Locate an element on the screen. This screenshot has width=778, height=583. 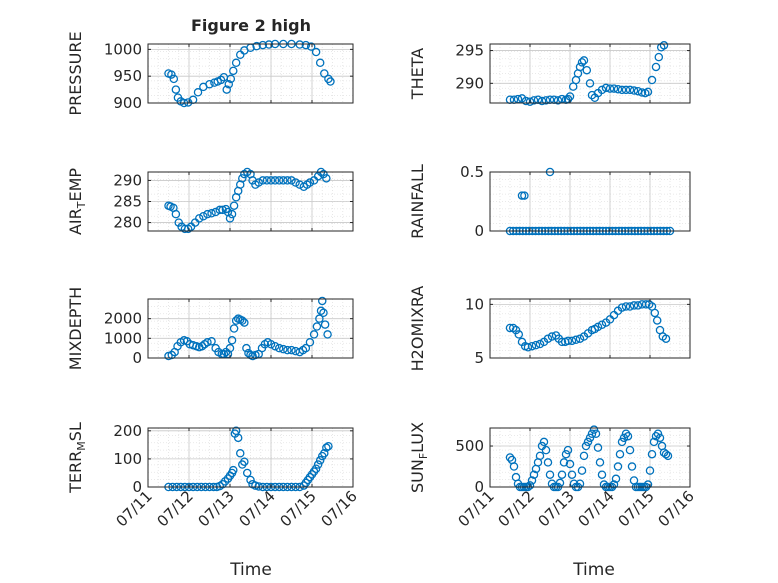
y-axis-label: THETA is located at coordinates (417, 74).